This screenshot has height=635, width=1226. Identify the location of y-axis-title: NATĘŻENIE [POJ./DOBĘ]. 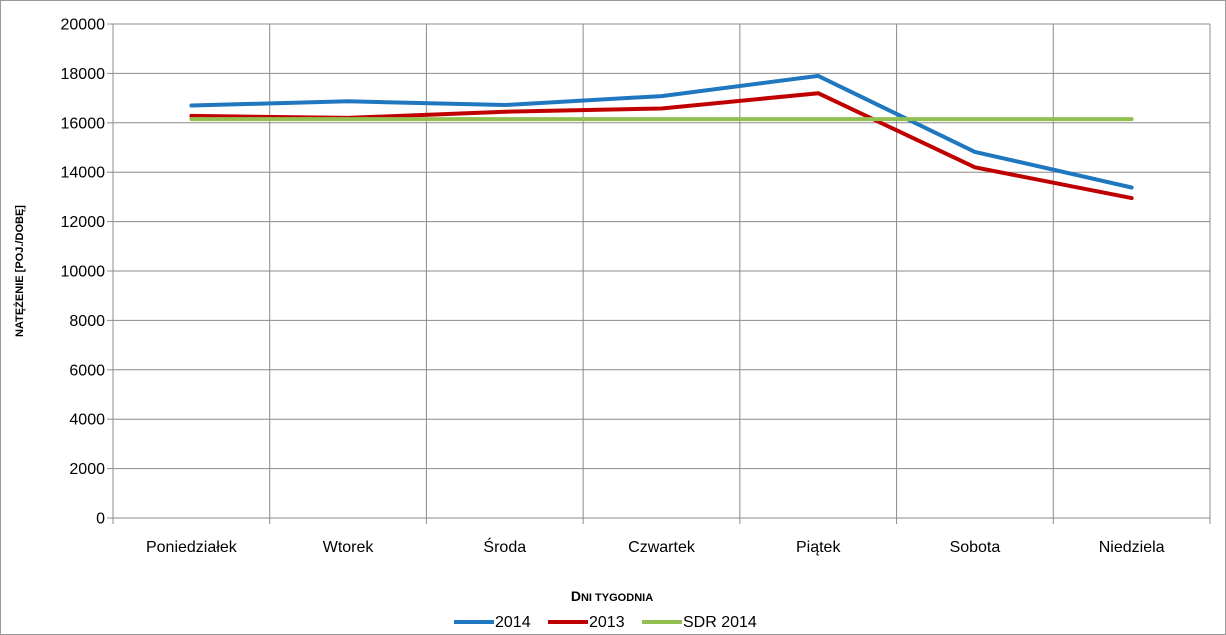
(19, 271).